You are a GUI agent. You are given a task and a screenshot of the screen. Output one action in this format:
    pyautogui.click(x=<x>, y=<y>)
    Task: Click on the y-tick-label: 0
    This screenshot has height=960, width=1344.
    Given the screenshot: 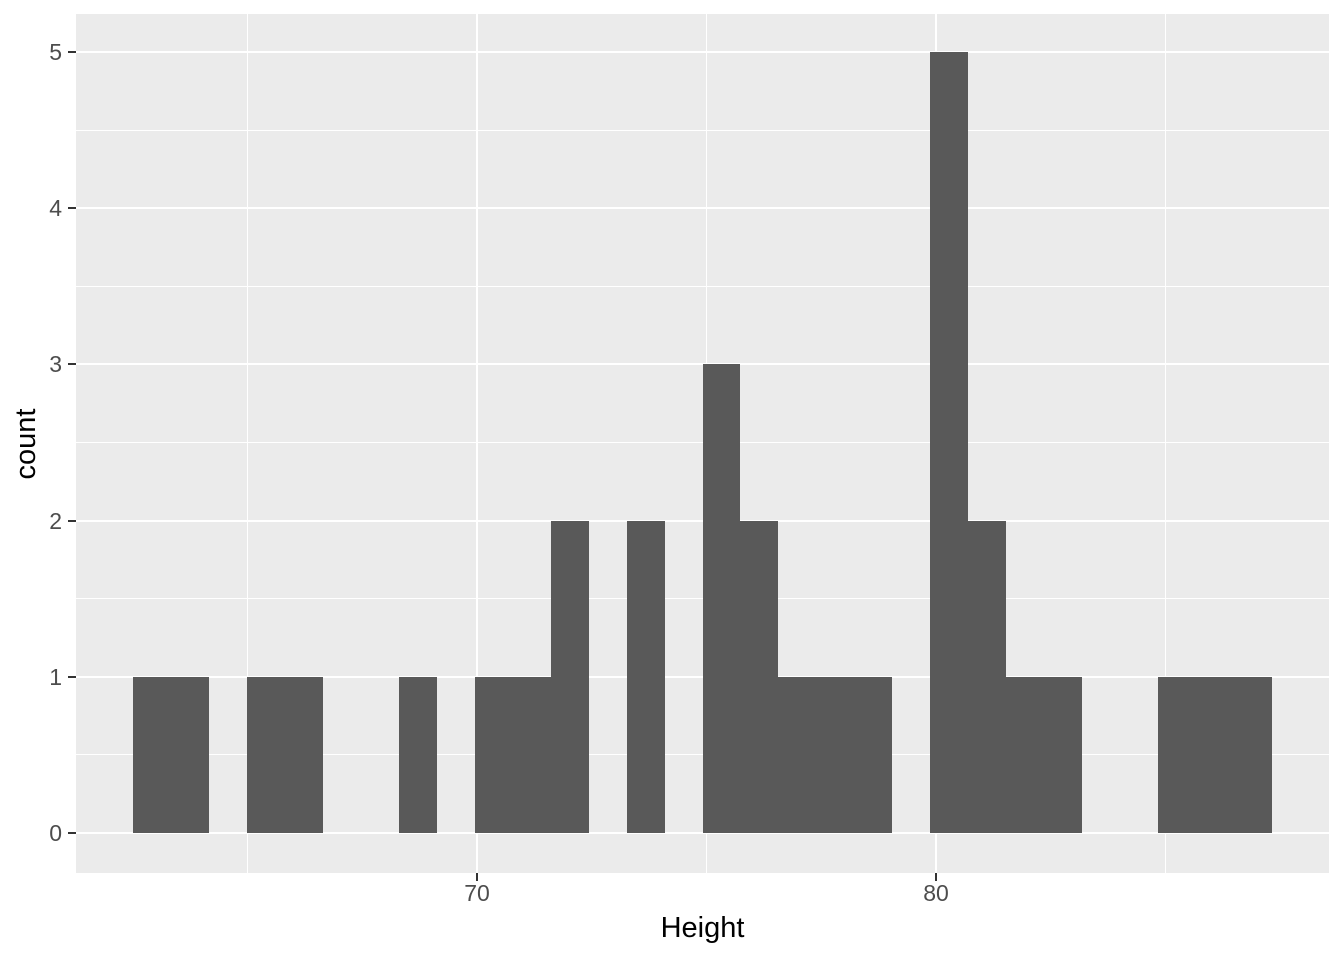 What is the action you would take?
    pyautogui.click(x=55, y=833)
    